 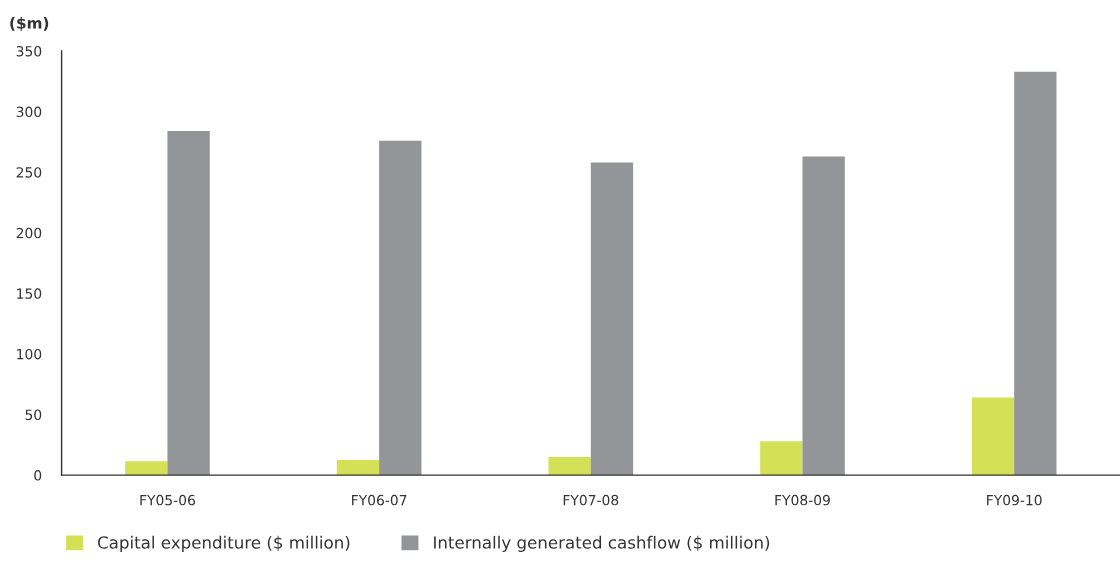 I want to click on y-tick-label: 0, so click(x=38, y=475).